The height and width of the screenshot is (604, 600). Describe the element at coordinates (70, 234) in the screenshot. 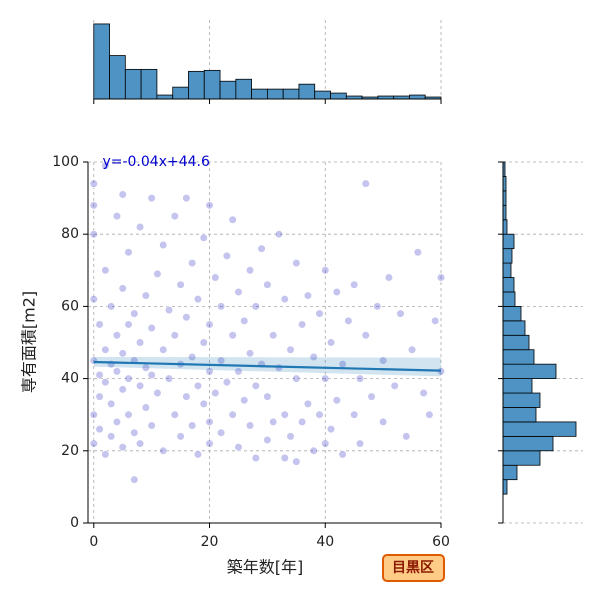

I see `y-tick-label: 80` at that location.